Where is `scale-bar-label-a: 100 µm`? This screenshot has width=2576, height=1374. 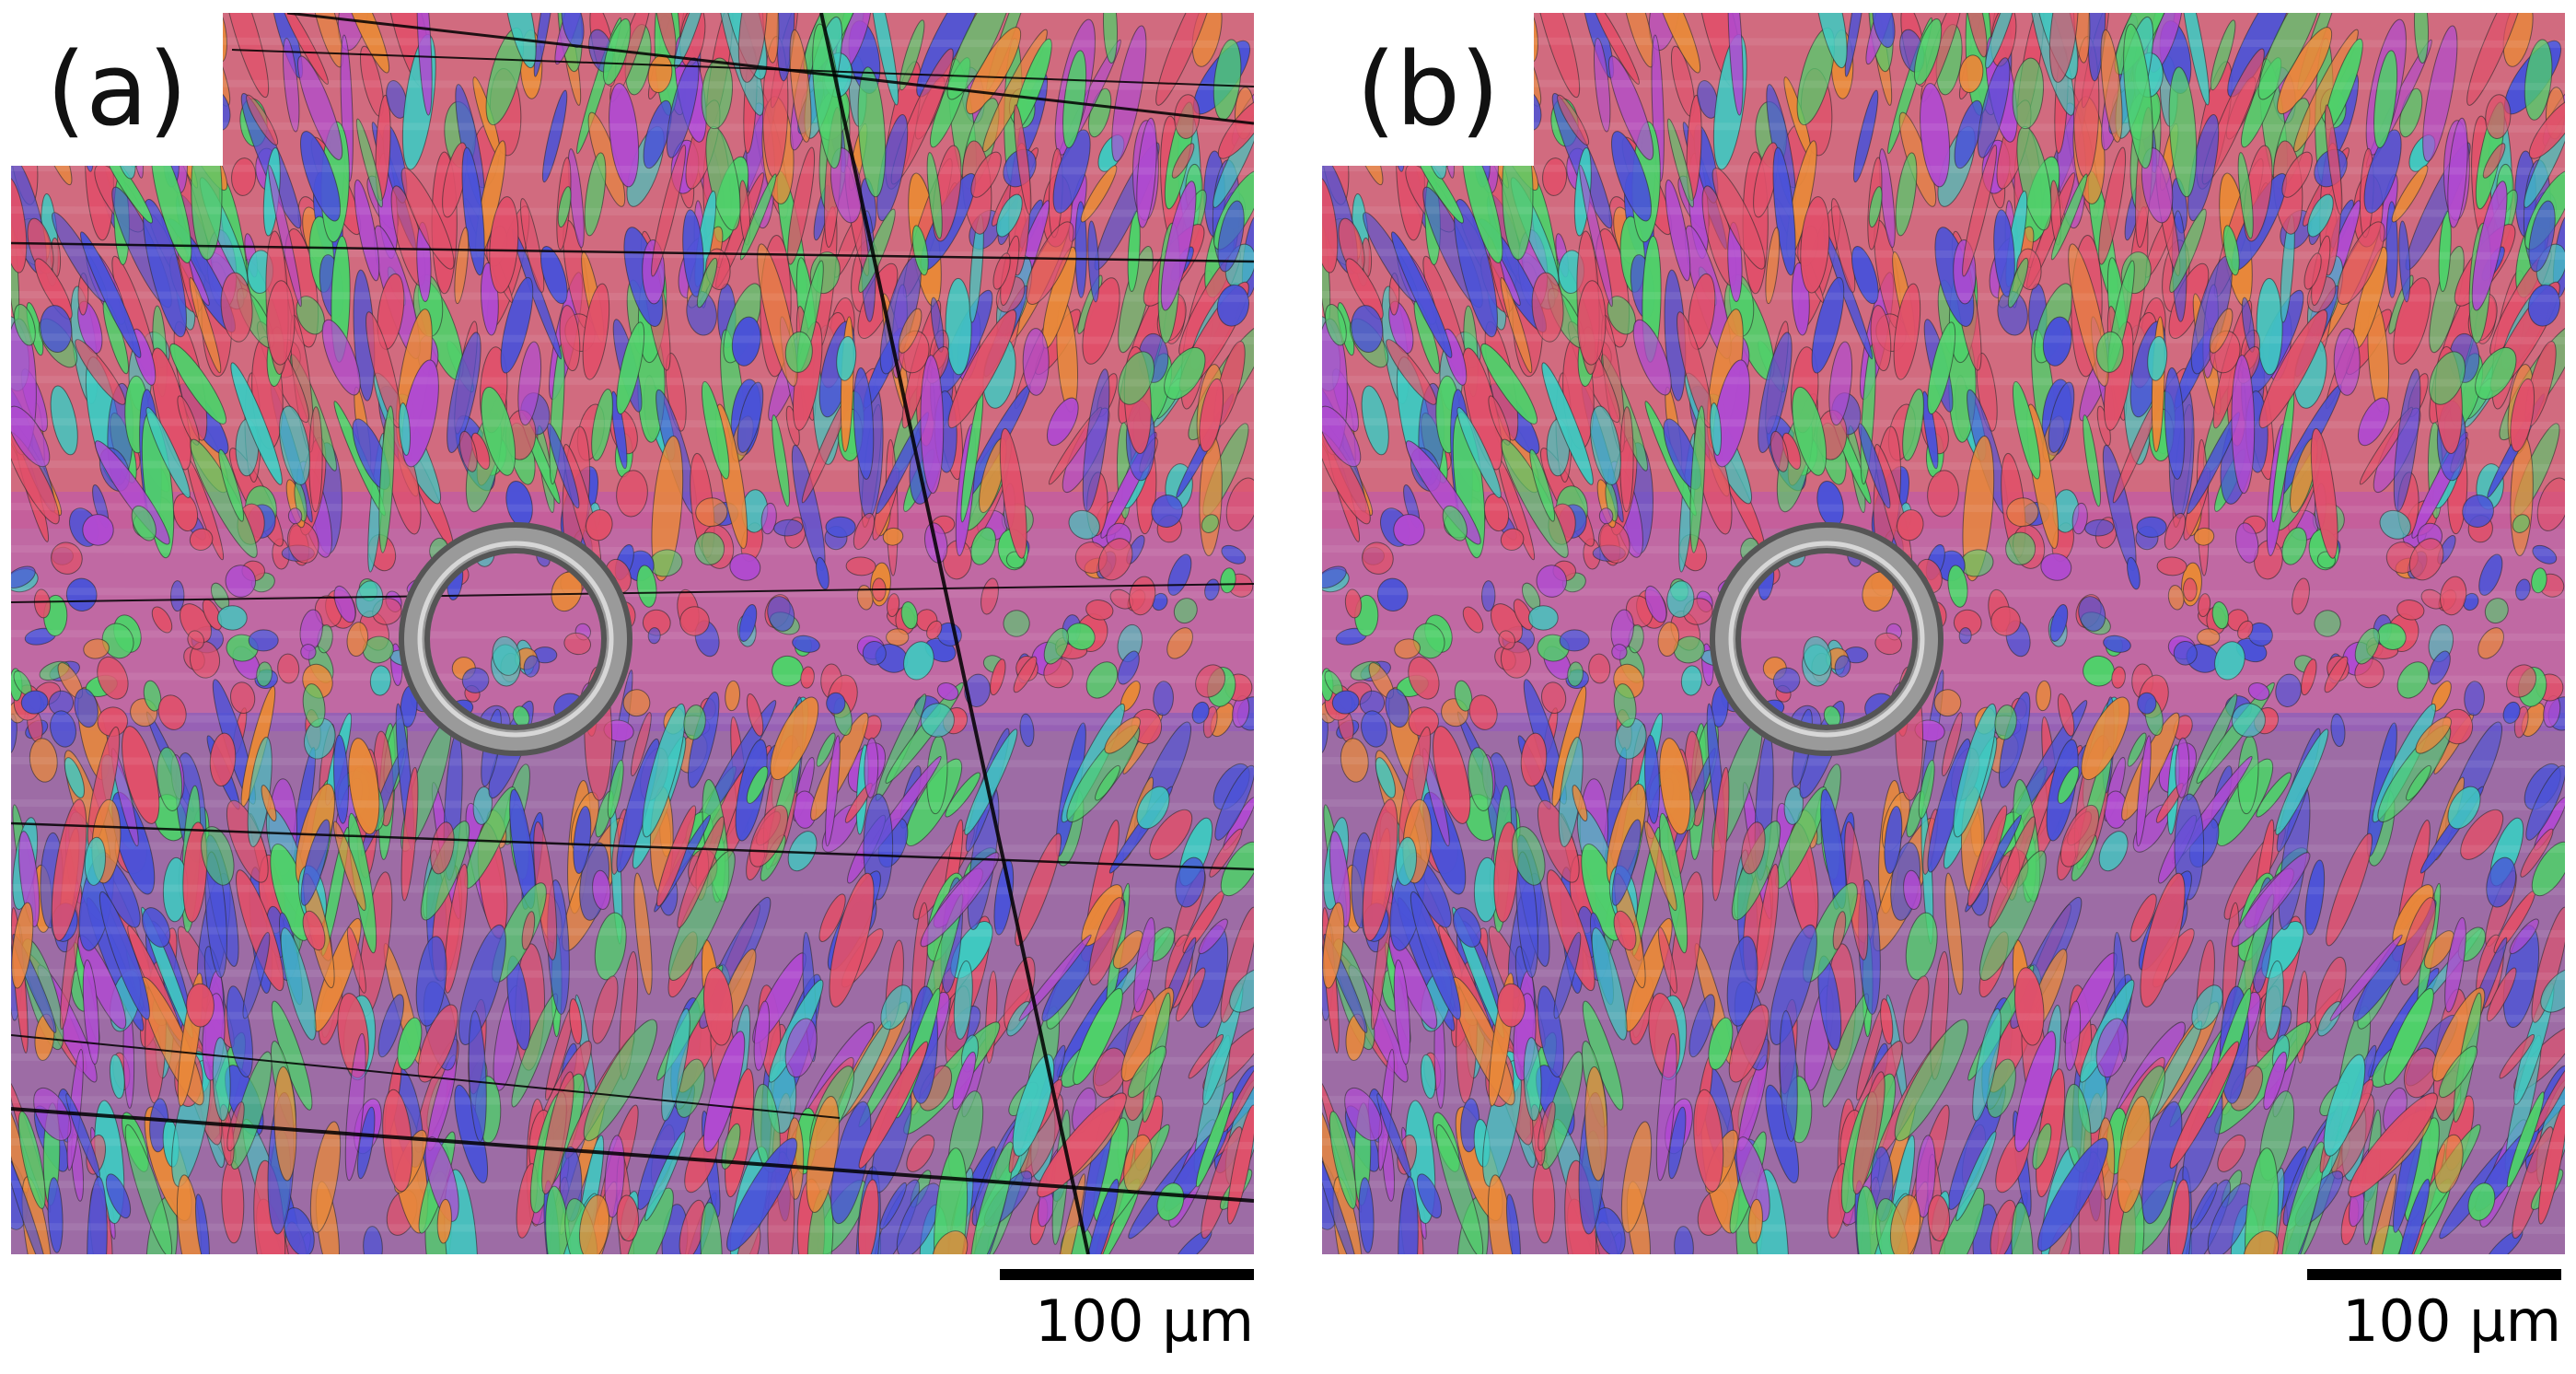 scale-bar-label-a: 100 µm is located at coordinates (1144, 1321).